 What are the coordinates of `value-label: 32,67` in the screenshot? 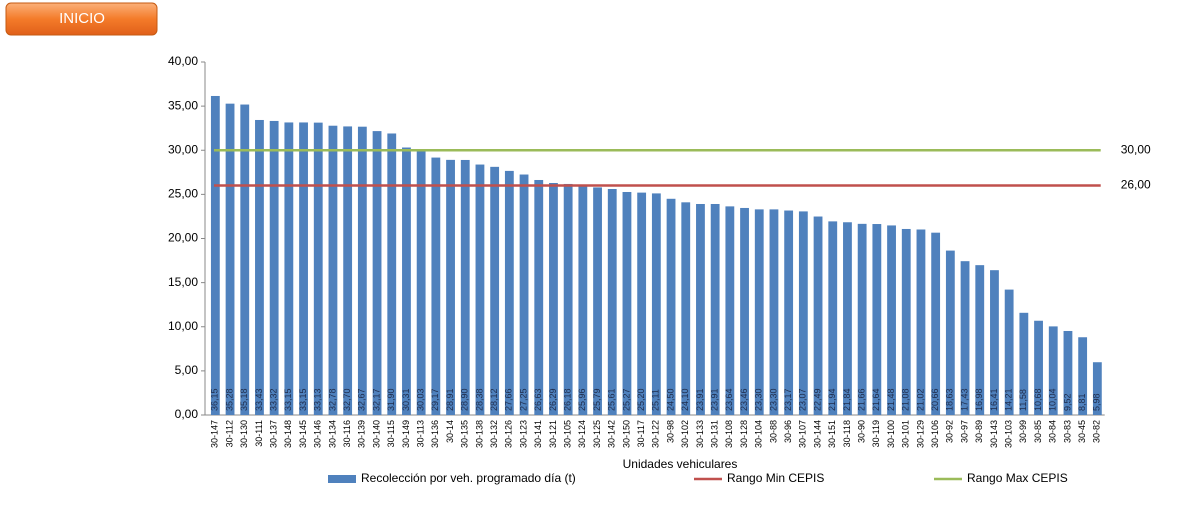 It's located at (362, 399).